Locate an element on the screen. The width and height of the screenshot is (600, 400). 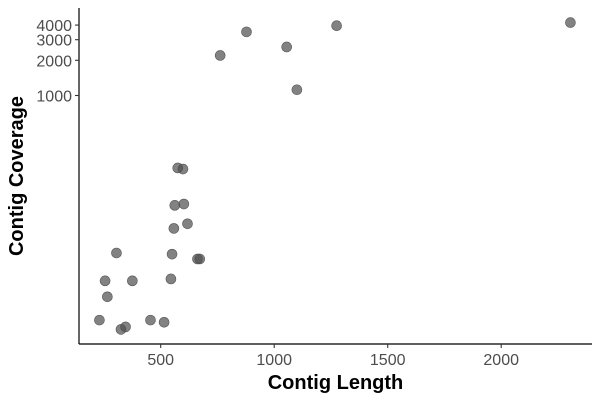
y-tick-label: 2000 is located at coordinates (54, 61).